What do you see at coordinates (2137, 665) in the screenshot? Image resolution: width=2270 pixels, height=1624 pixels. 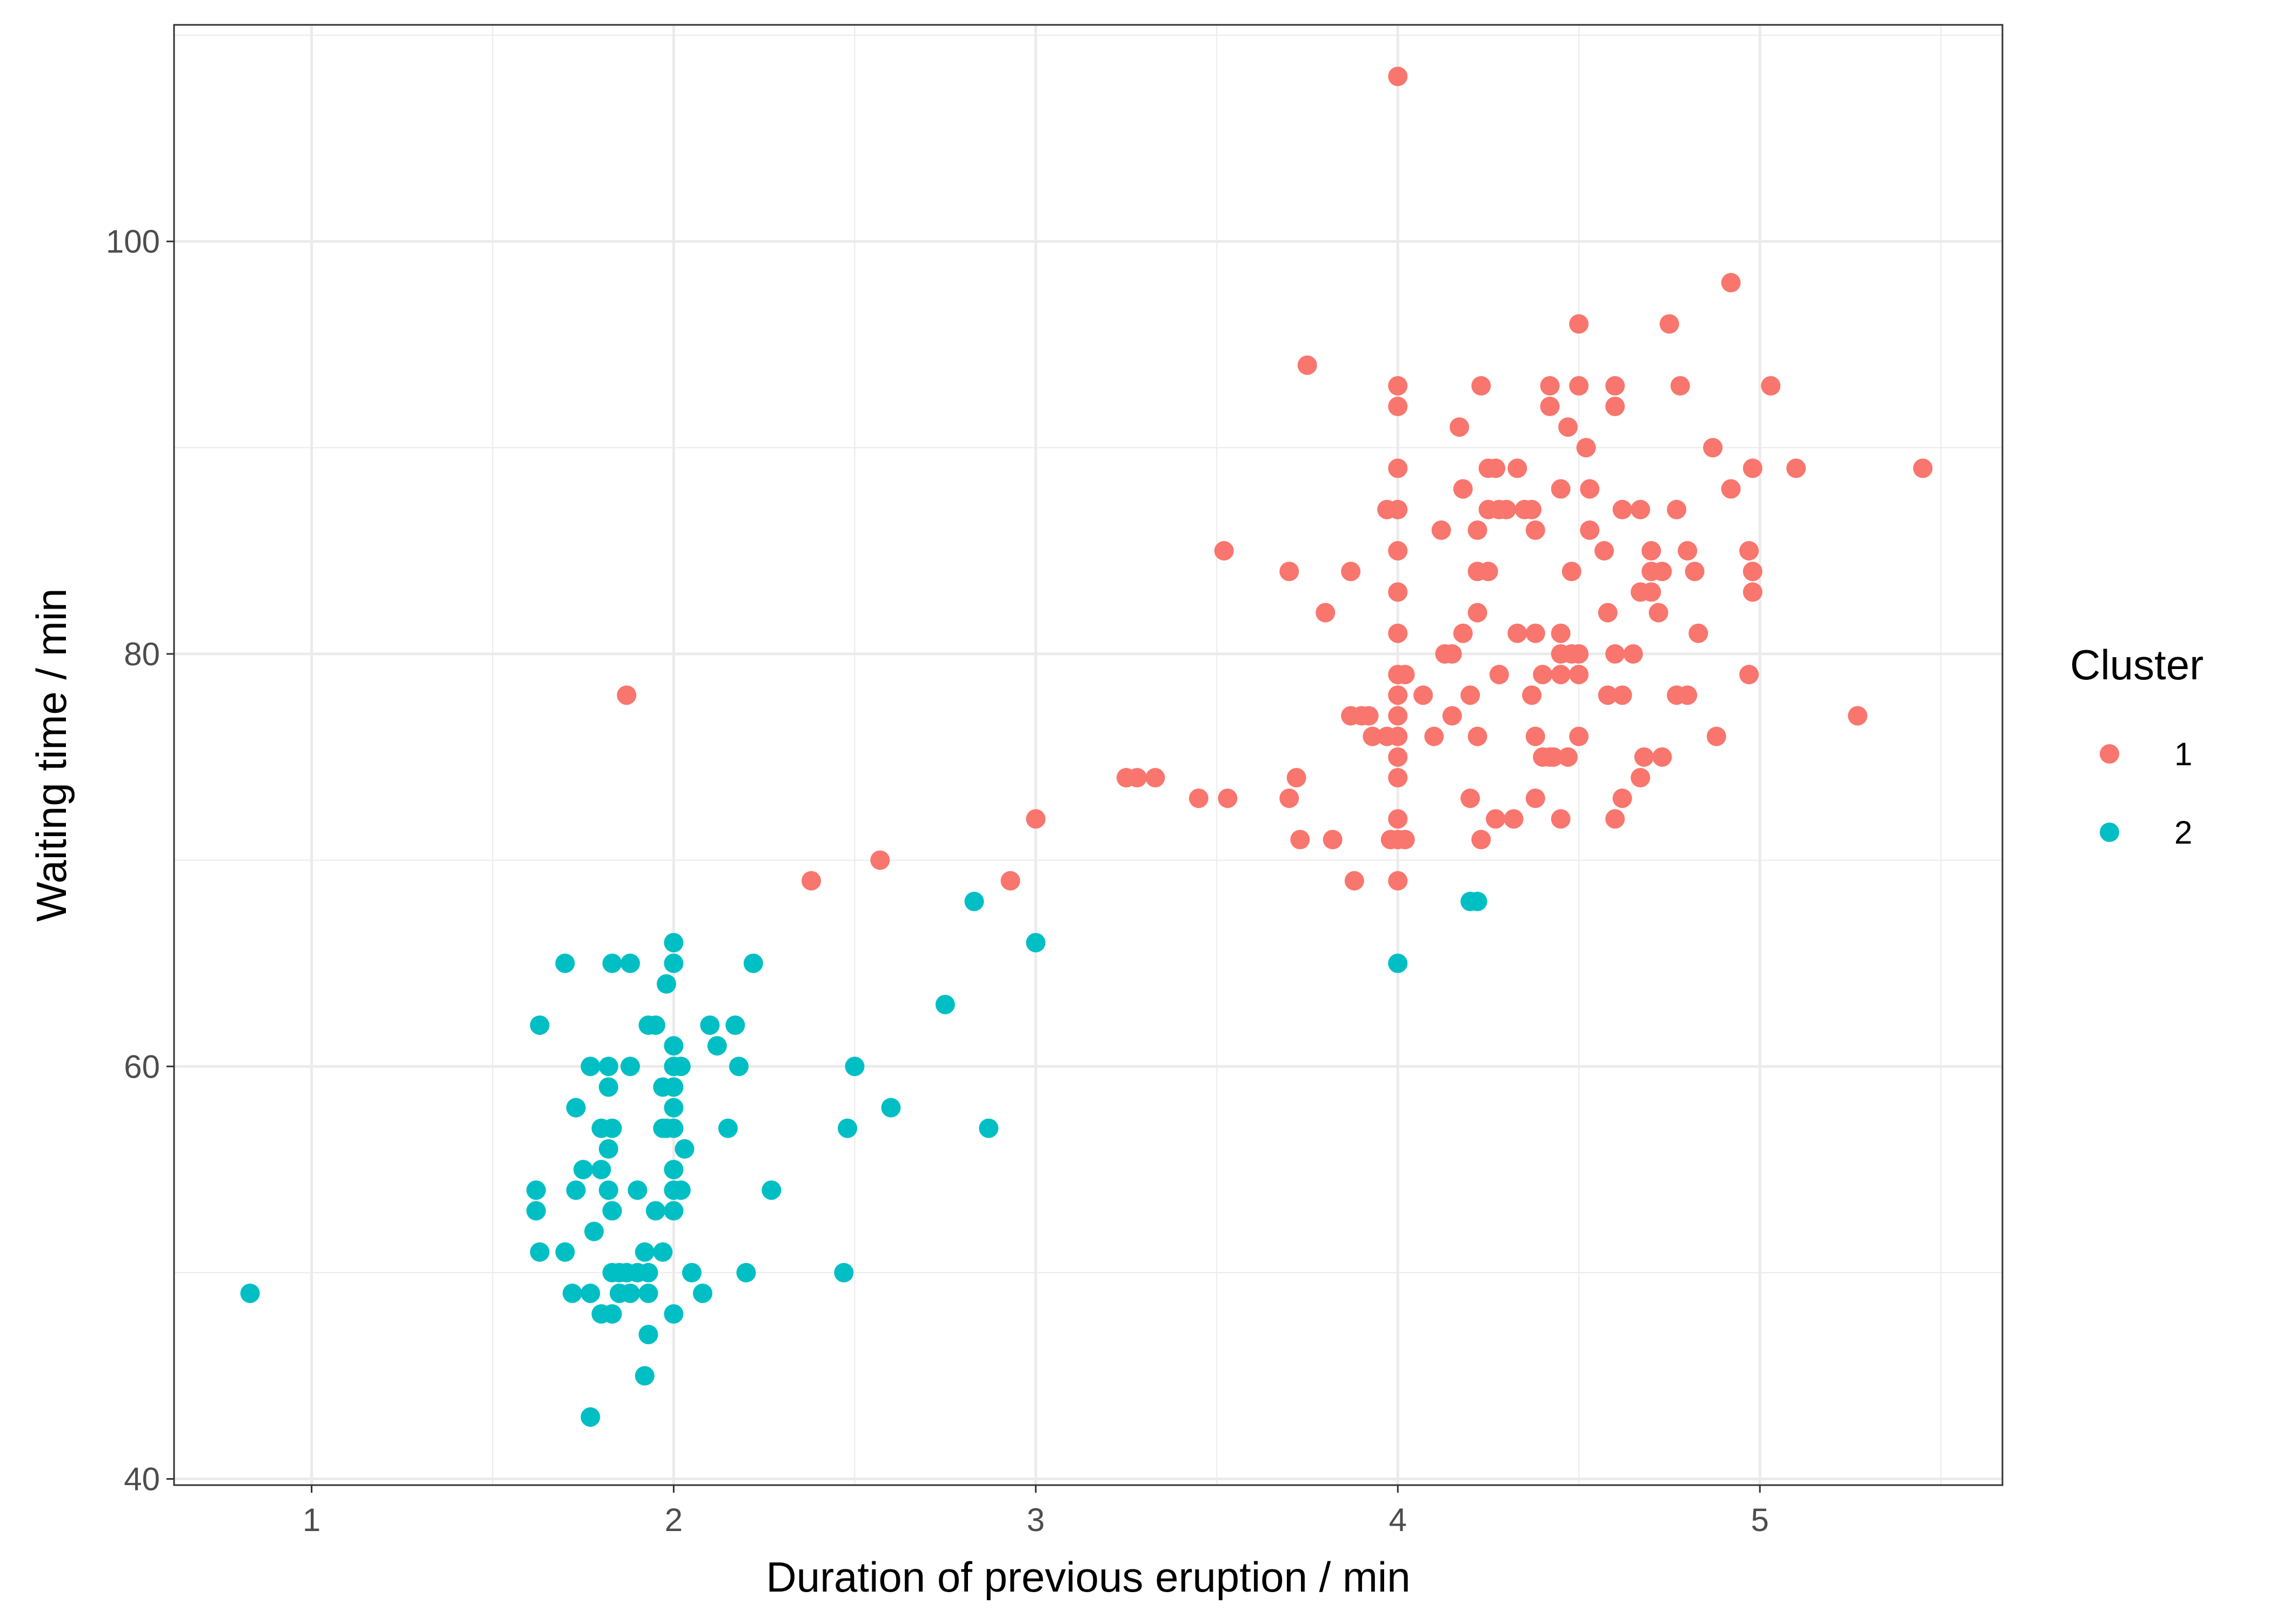 I see `legend-title: Cluster` at bounding box center [2137, 665].